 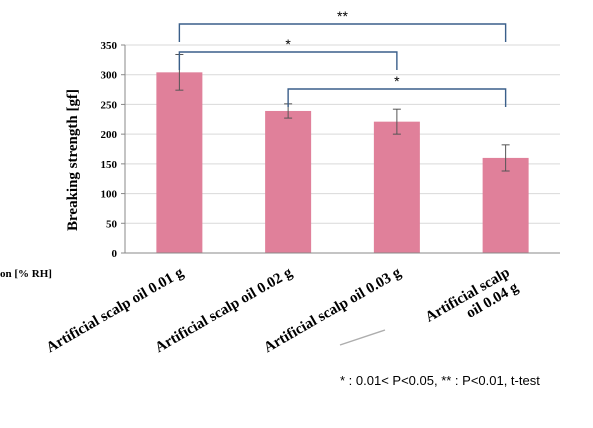 What do you see at coordinates (115, 254) in the screenshot?
I see `y-tick-label: 0` at bounding box center [115, 254].